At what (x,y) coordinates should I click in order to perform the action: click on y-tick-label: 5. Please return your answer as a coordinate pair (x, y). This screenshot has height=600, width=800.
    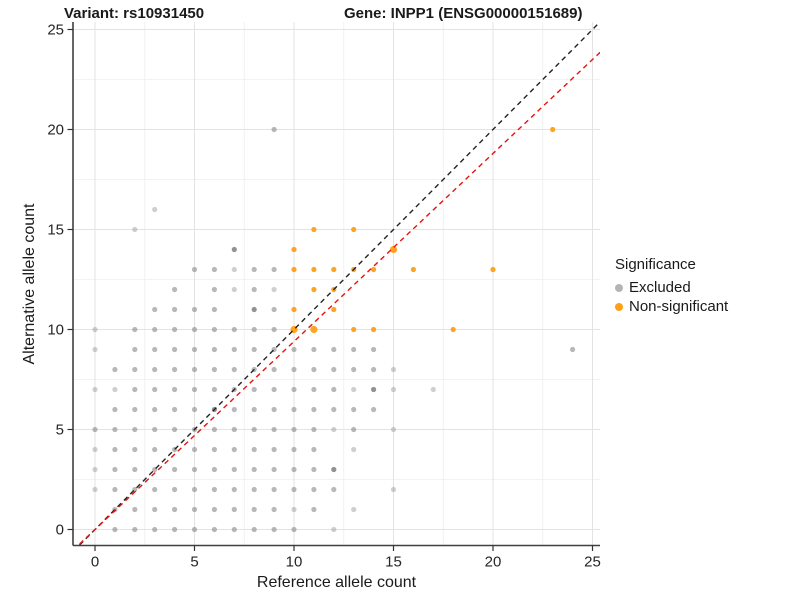
    Looking at the image, I should click on (60, 430).